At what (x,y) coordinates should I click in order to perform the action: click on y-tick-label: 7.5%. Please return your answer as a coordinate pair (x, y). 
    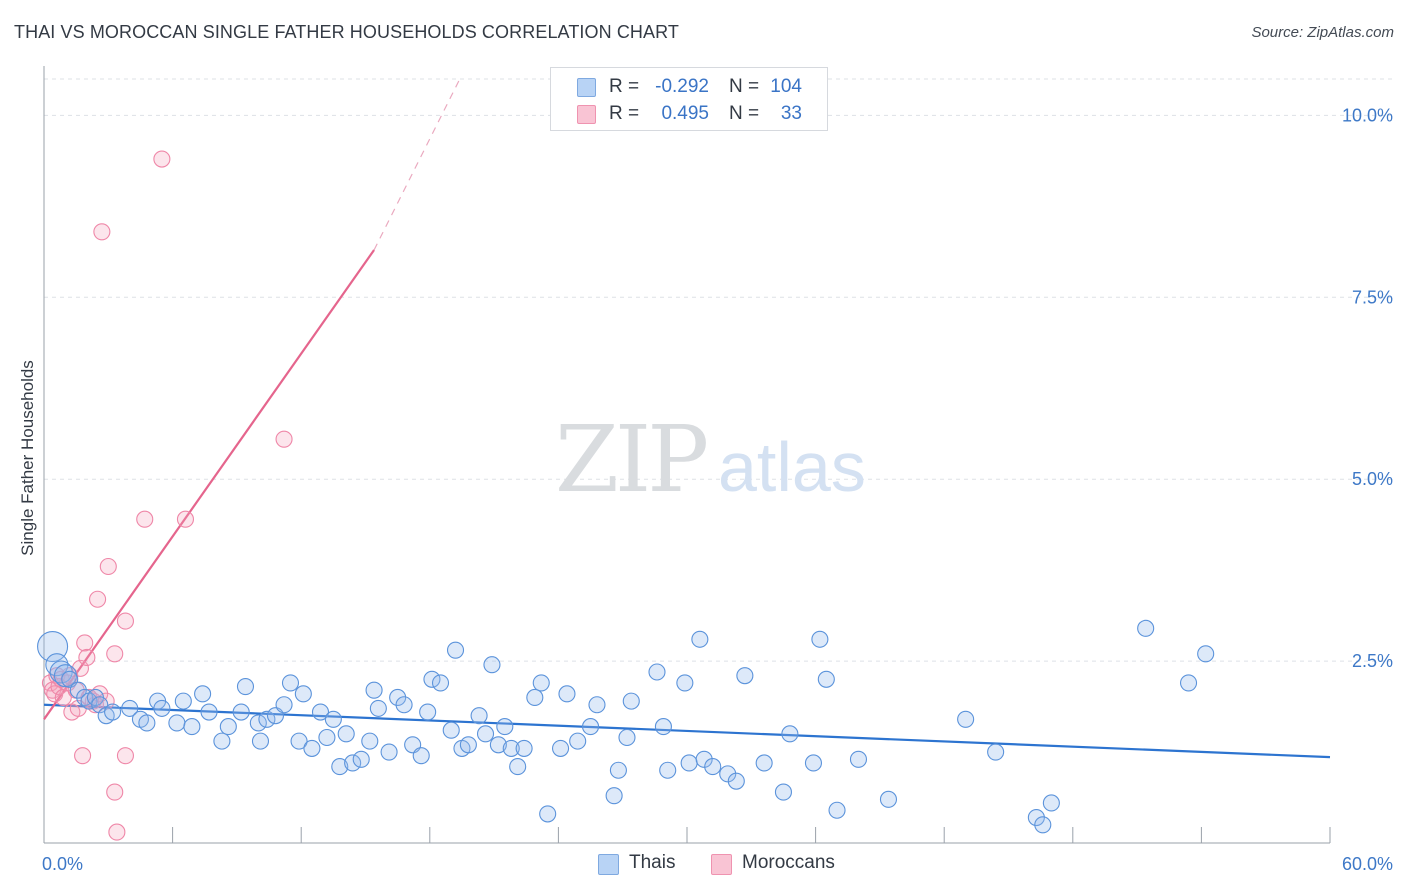
    Looking at the image, I should click on (1372, 297).